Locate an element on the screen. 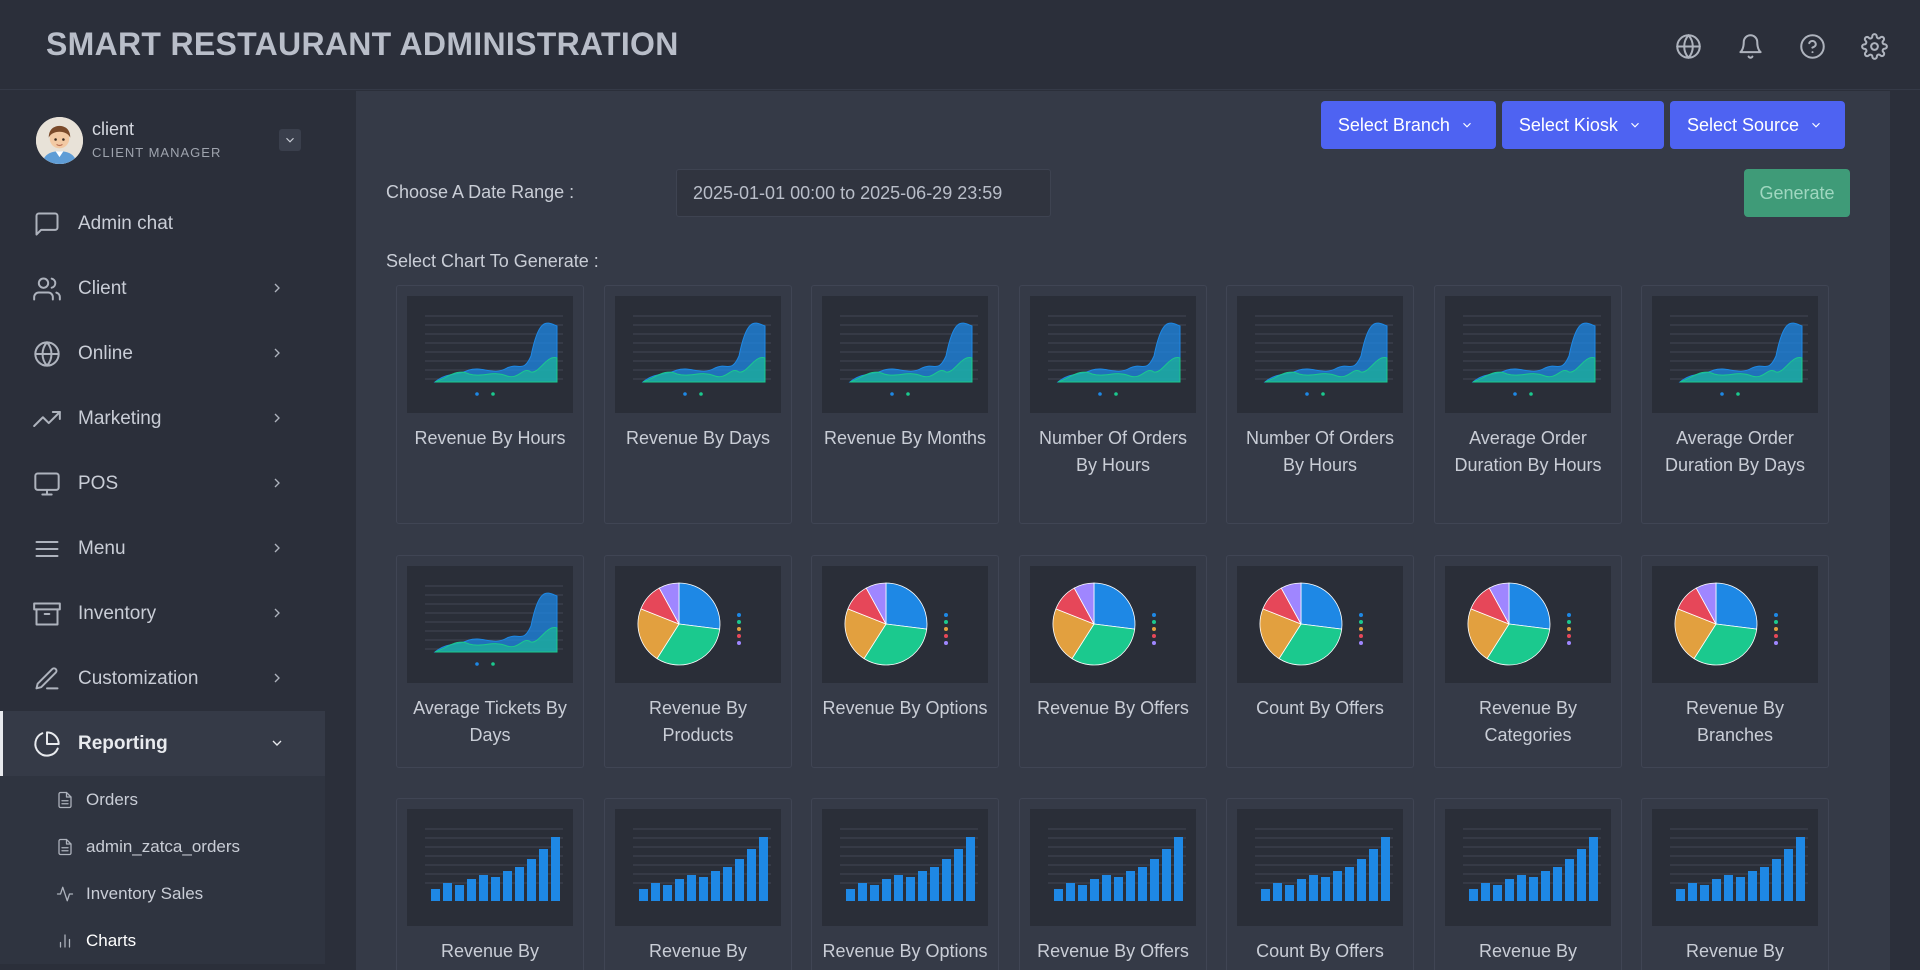  generate-button: Generate is located at coordinates (1797, 193).